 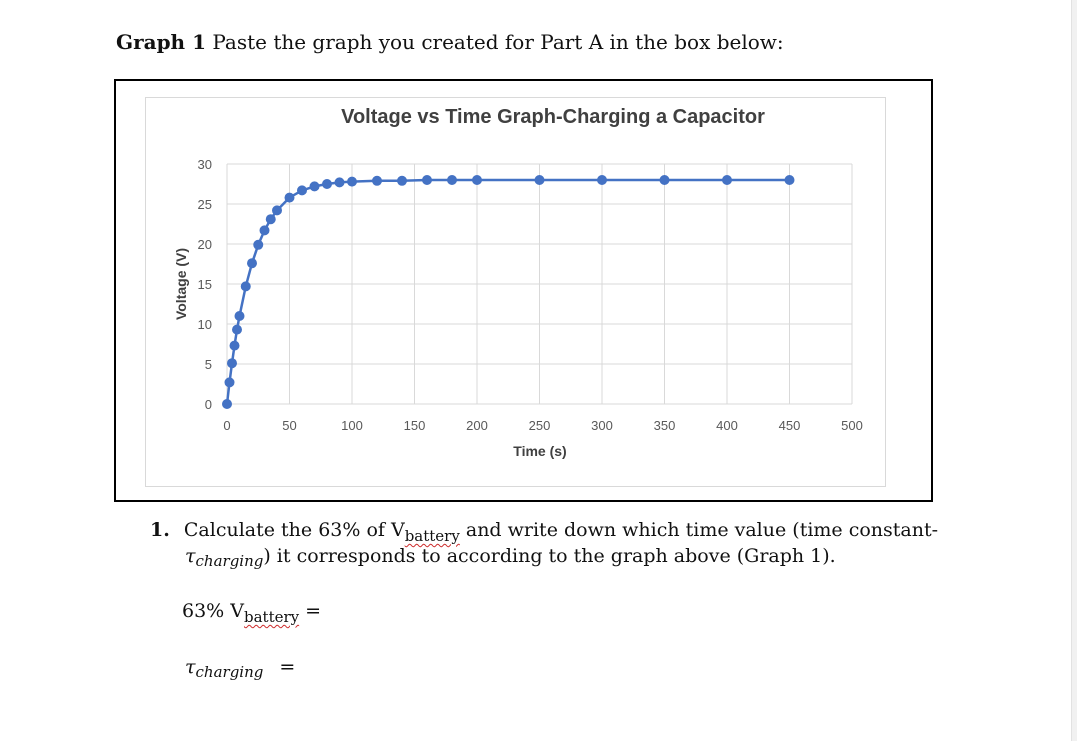 I want to click on x-tick-label-1: 50, so click(x=289, y=425).